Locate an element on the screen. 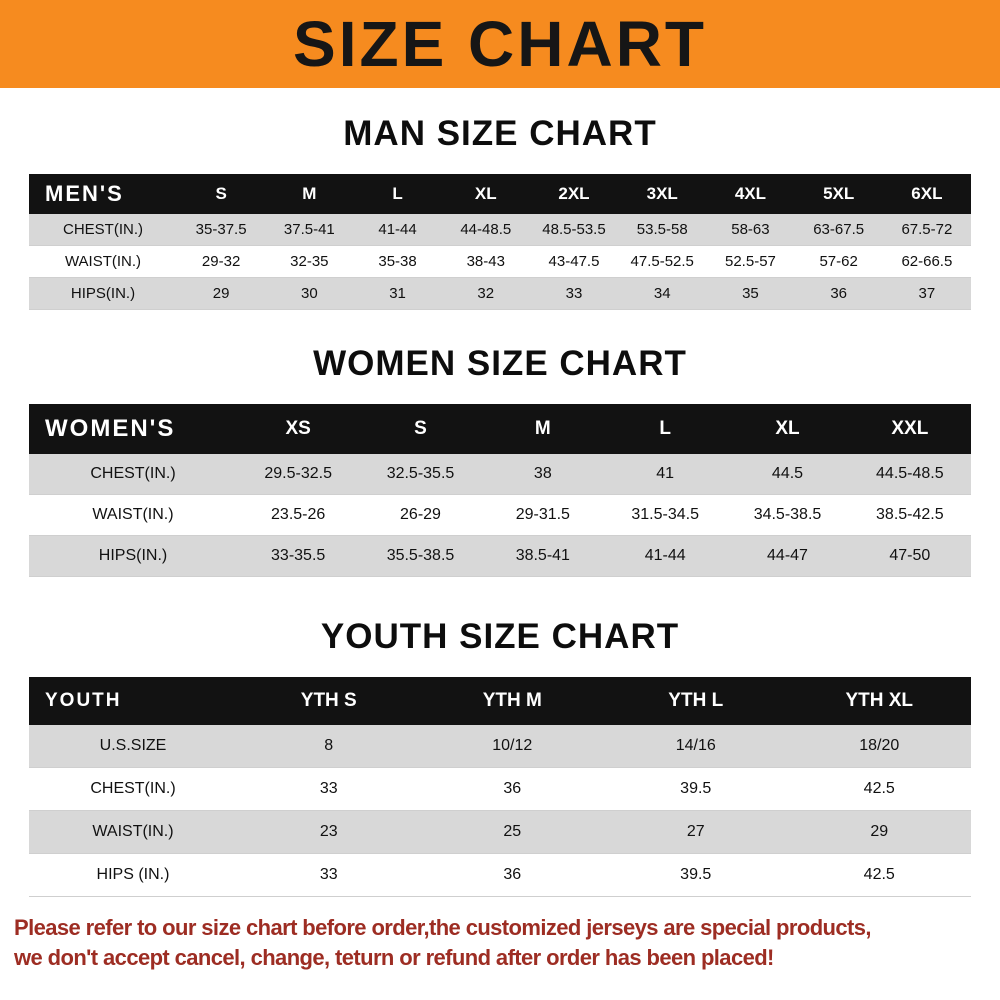 This screenshot has height=1000, width=1000. row-label-cell: U.S.SIZE is located at coordinates (133, 745).